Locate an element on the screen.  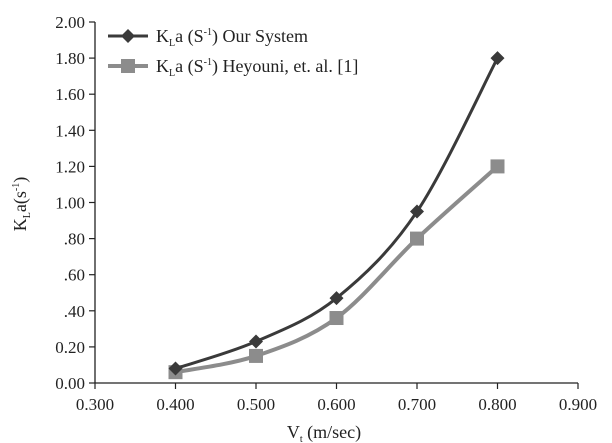
y-tick-label: 1.00 is located at coordinates (70, 203).